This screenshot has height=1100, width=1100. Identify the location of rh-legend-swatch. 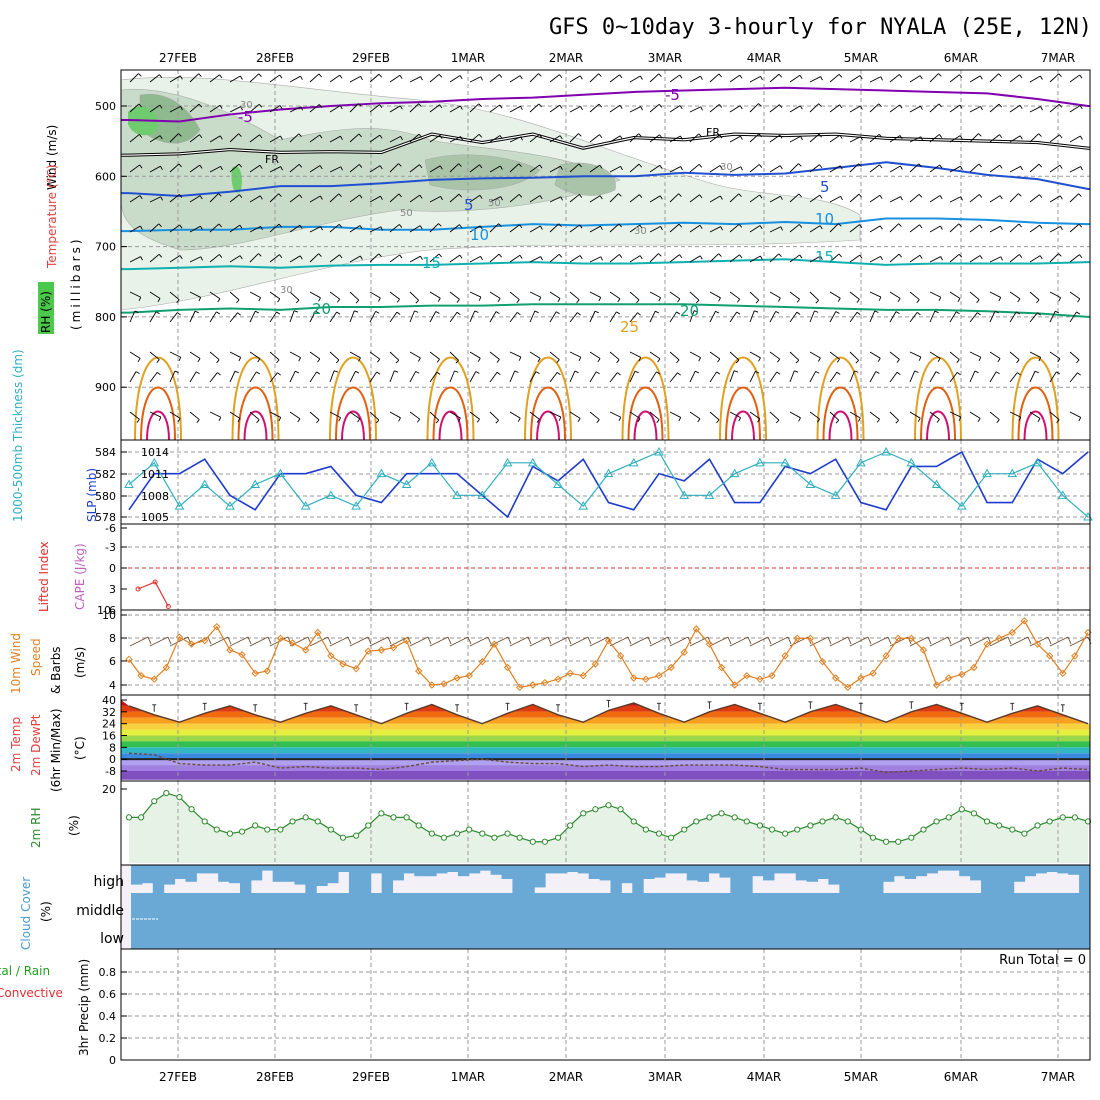
(46, 308).